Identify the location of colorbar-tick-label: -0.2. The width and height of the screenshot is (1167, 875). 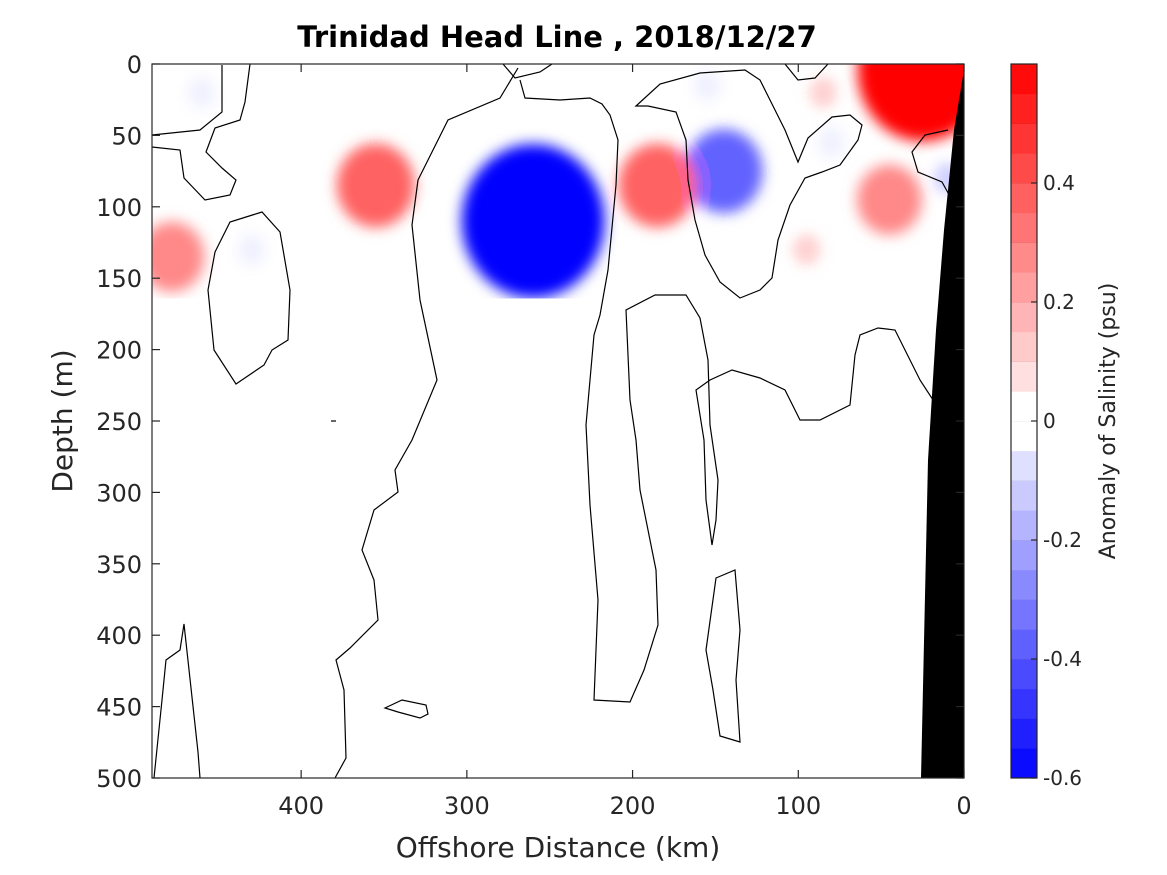
(1062, 540).